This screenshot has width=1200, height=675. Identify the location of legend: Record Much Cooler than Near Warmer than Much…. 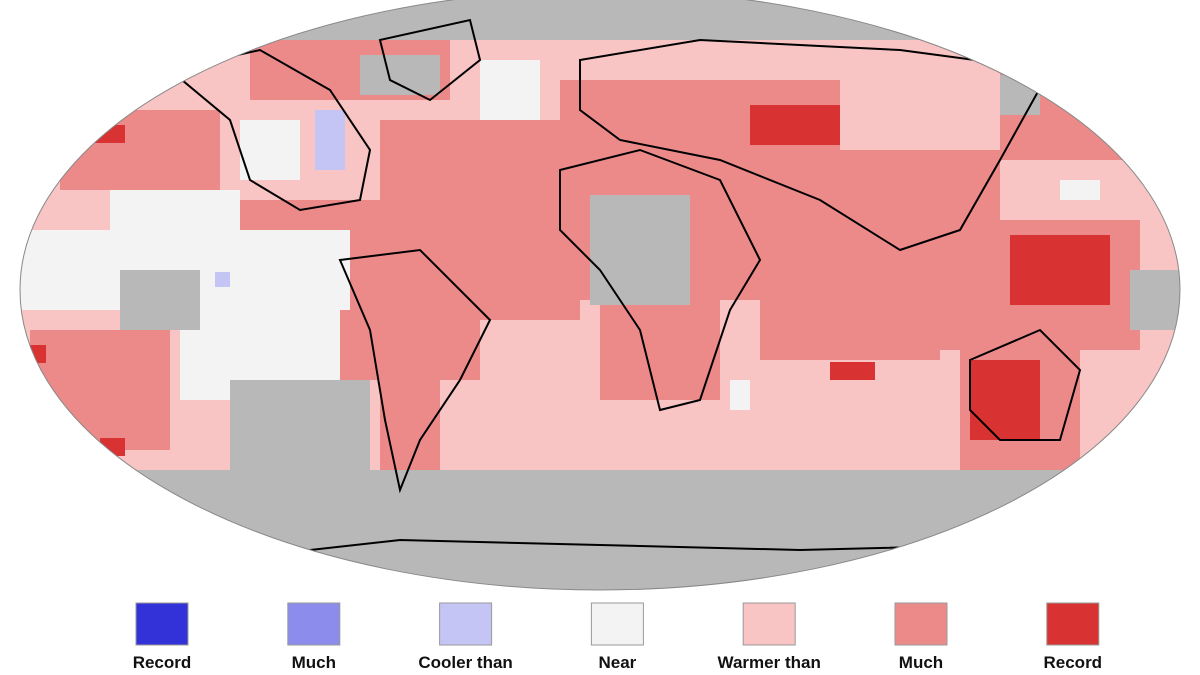
(618, 637).